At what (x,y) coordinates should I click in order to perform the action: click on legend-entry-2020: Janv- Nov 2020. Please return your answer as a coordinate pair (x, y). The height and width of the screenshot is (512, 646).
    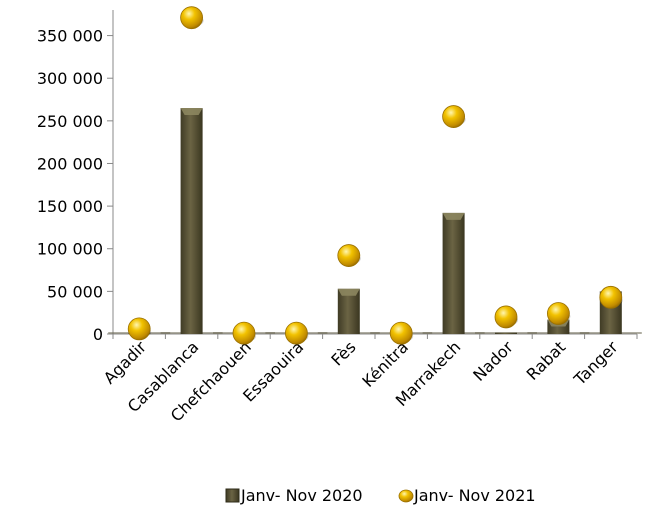
    Looking at the image, I should click on (294, 495).